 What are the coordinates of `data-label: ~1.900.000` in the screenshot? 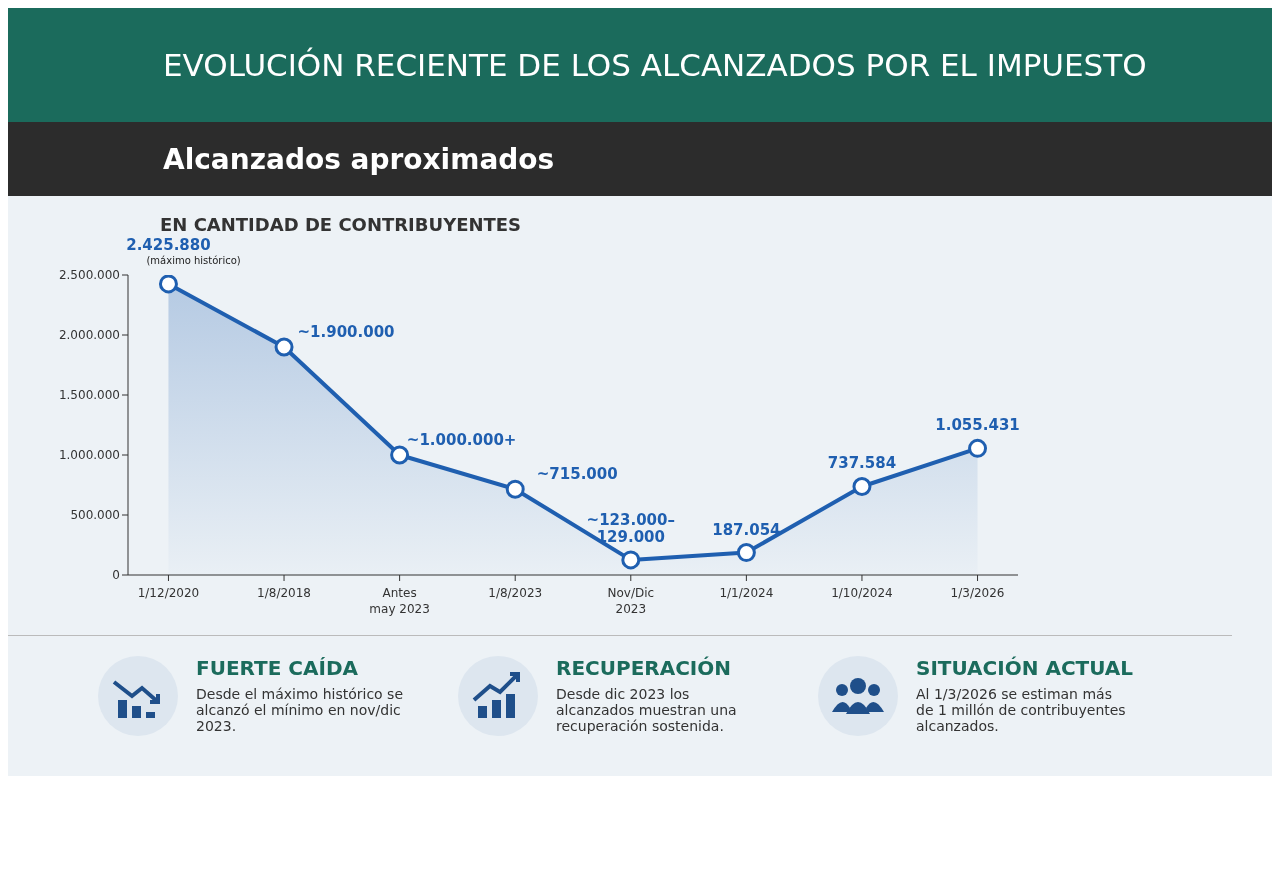 It's located at (346, 332).